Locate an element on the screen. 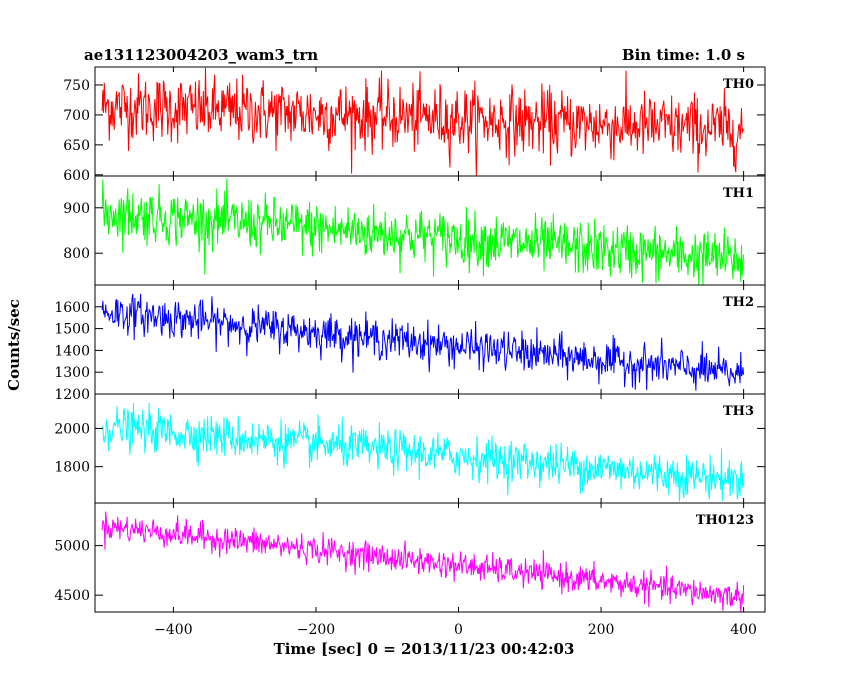 This screenshot has width=850, height=680. y-tick-label: 2000 is located at coordinates (72, 429).